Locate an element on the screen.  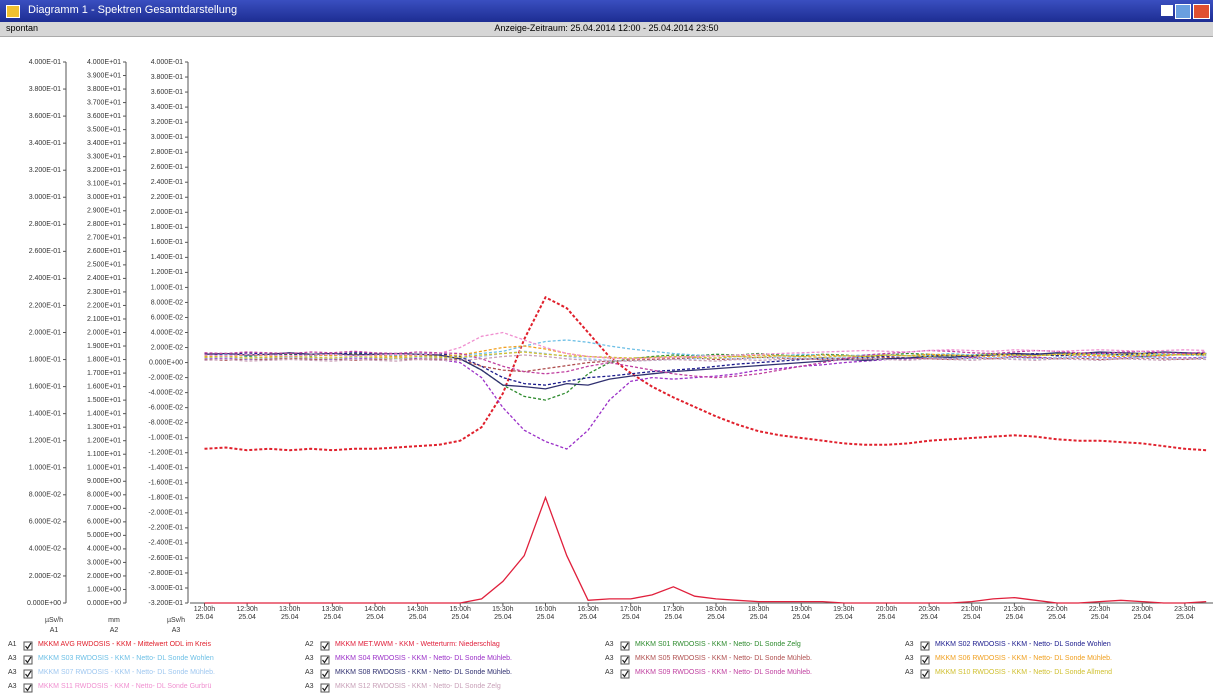
y-tick-label: 1.400E+01 is located at coordinates (104, 413).